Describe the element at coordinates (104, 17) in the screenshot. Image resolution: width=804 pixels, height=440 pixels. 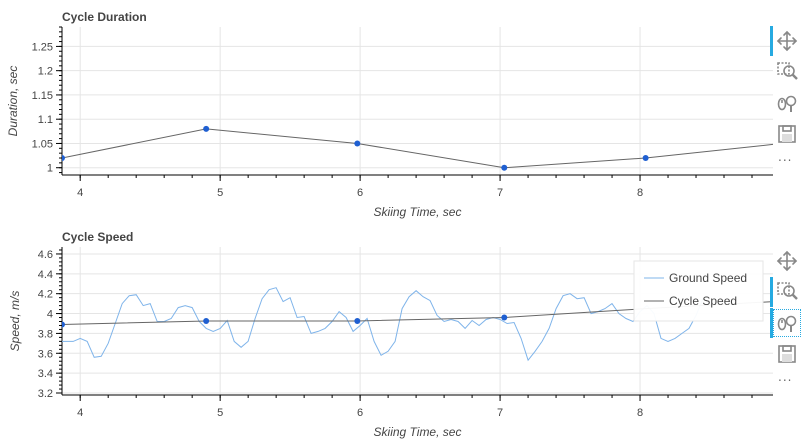
I see `chart-title: Cycle Duration` at that location.